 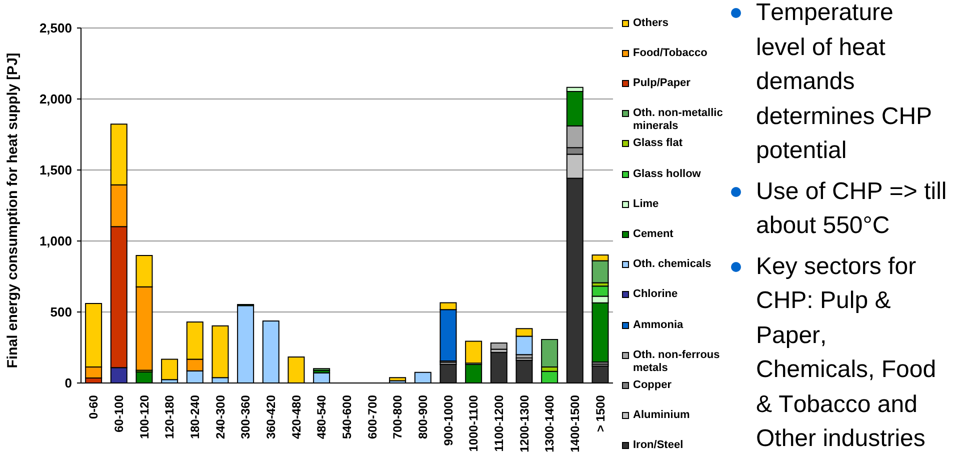 What do you see at coordinates (473, 423) in the screenshot?
I see `x-tick-label: 1000-1100` at bounding box center [473, 423].